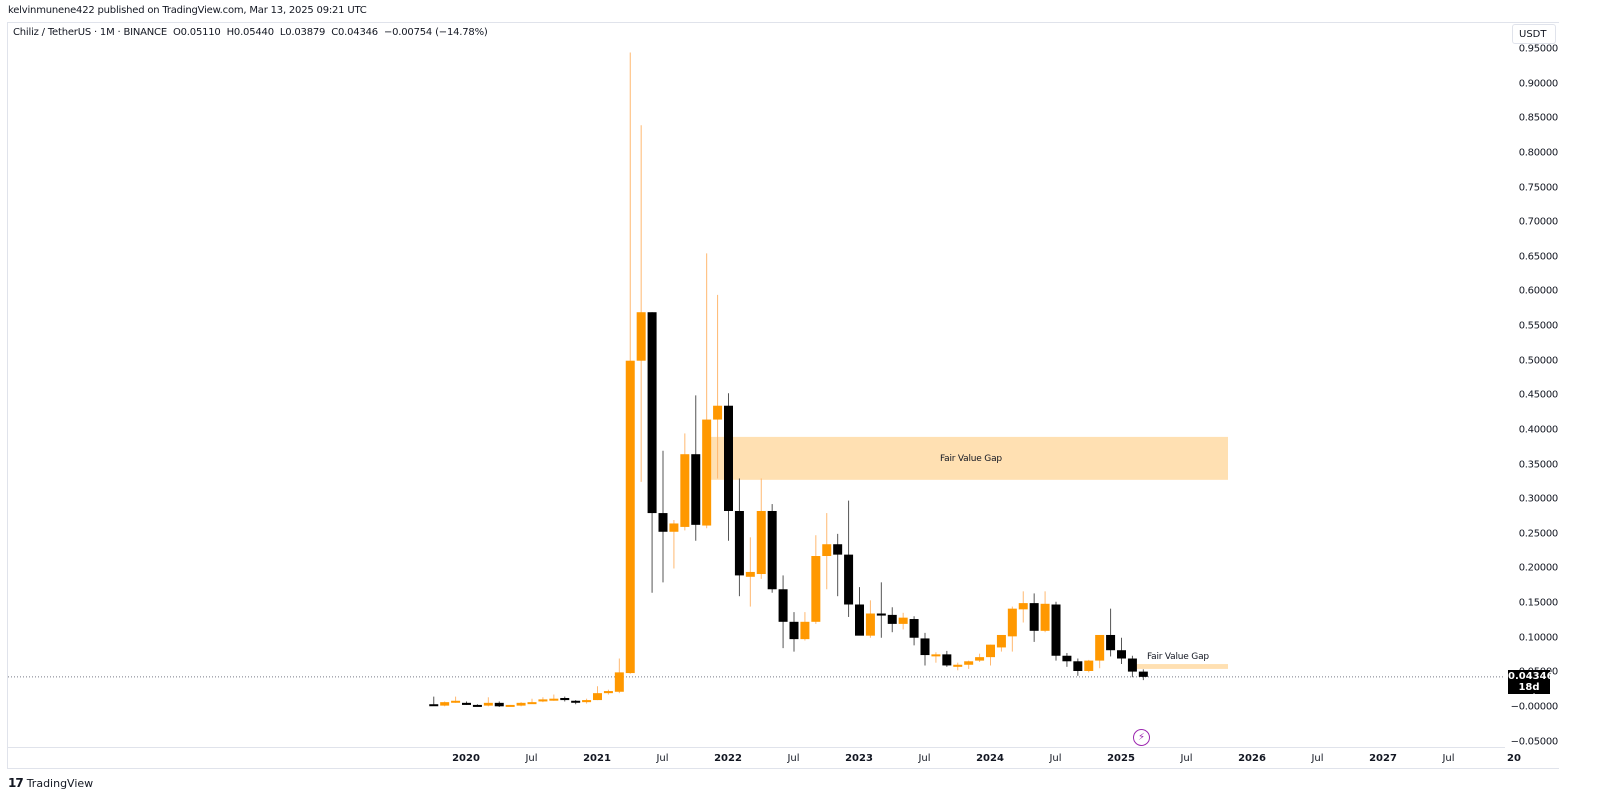 This screenshot has width=1600, height=812. What do you see at coordinates (1141, 737) in the screenshot?
I see `lightning-icon: ⚡︎` at bounding box center [1141, 737].